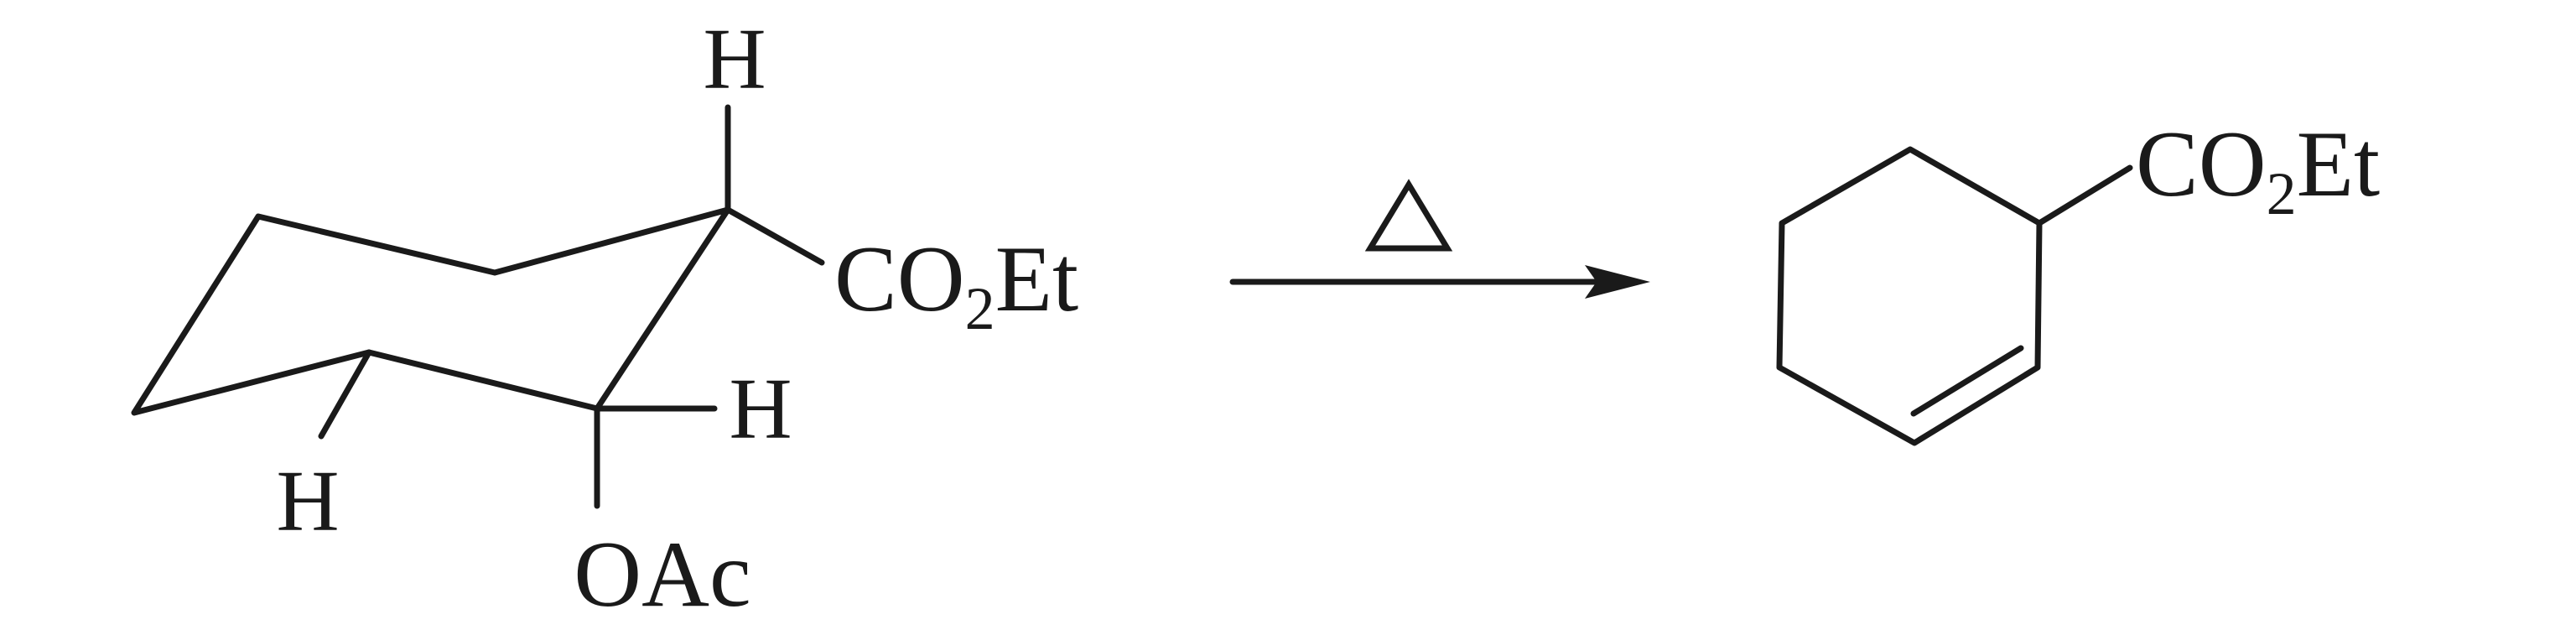 Image resolution: width=2576 pixels, height=630 pixels. Describe the element at coordinates (1408, 216) in the screenshot. I see `heat-triangle-icon` at that location.